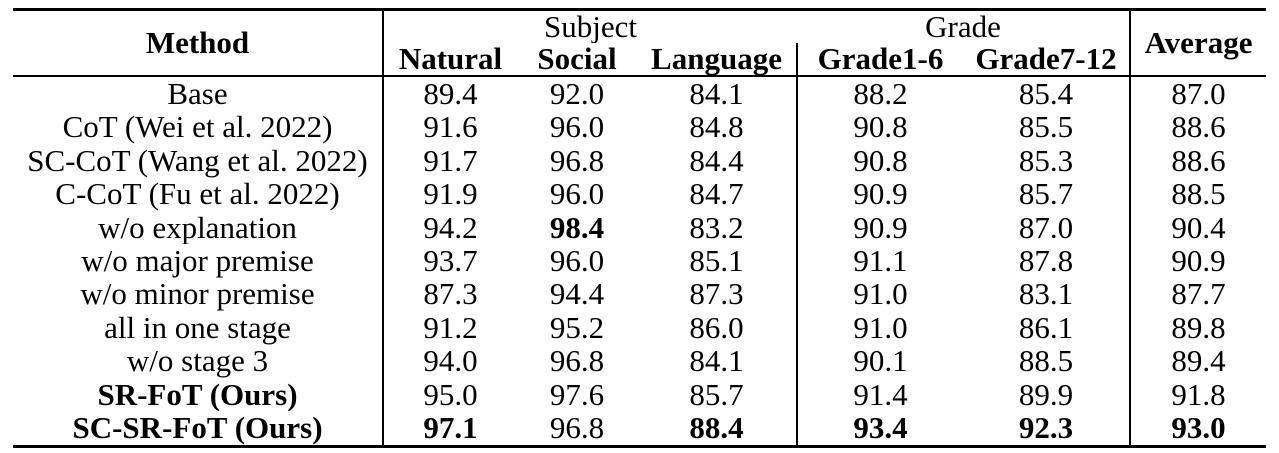  Describe the element at coordinates (197, 43) in the screenshot. I see `col-header-method: Method` at that location.